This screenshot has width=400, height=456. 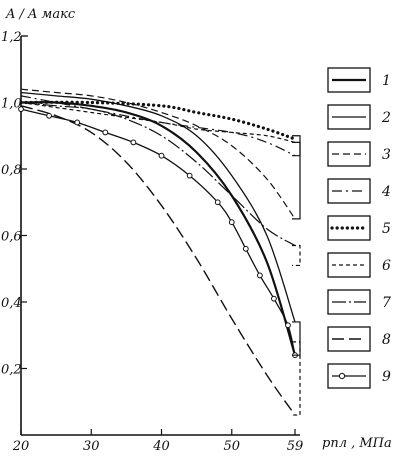 I want to click on legend: 1 2 3 4 5 6 7 8 9, so click(x=359, y=228).